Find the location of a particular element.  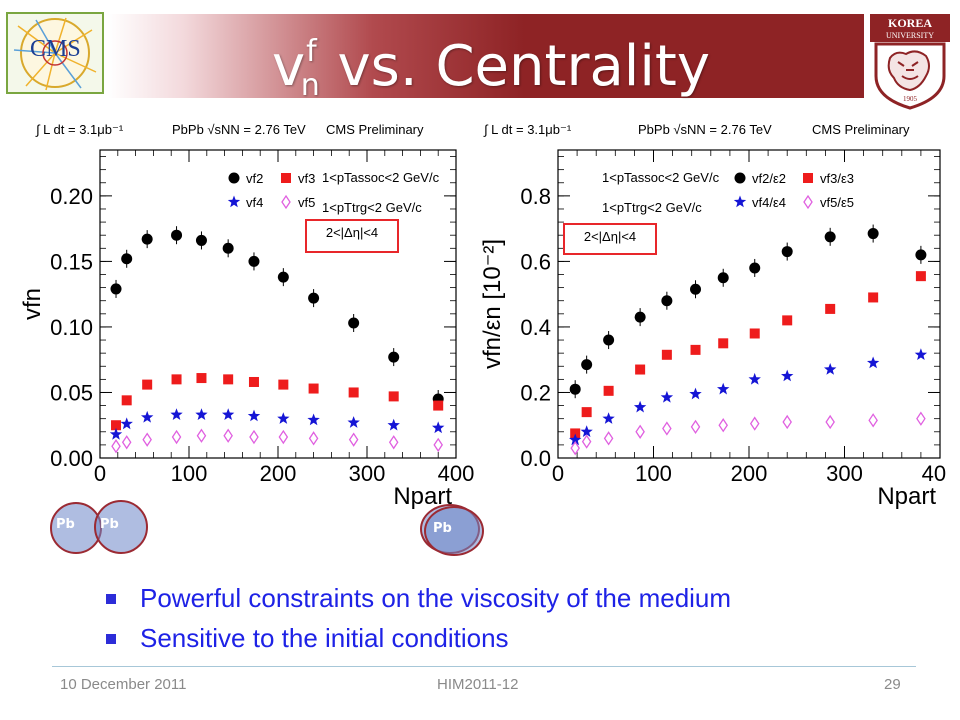

bullet-text: Sensitive to the initial conditions is located at coordinates (324, 638).